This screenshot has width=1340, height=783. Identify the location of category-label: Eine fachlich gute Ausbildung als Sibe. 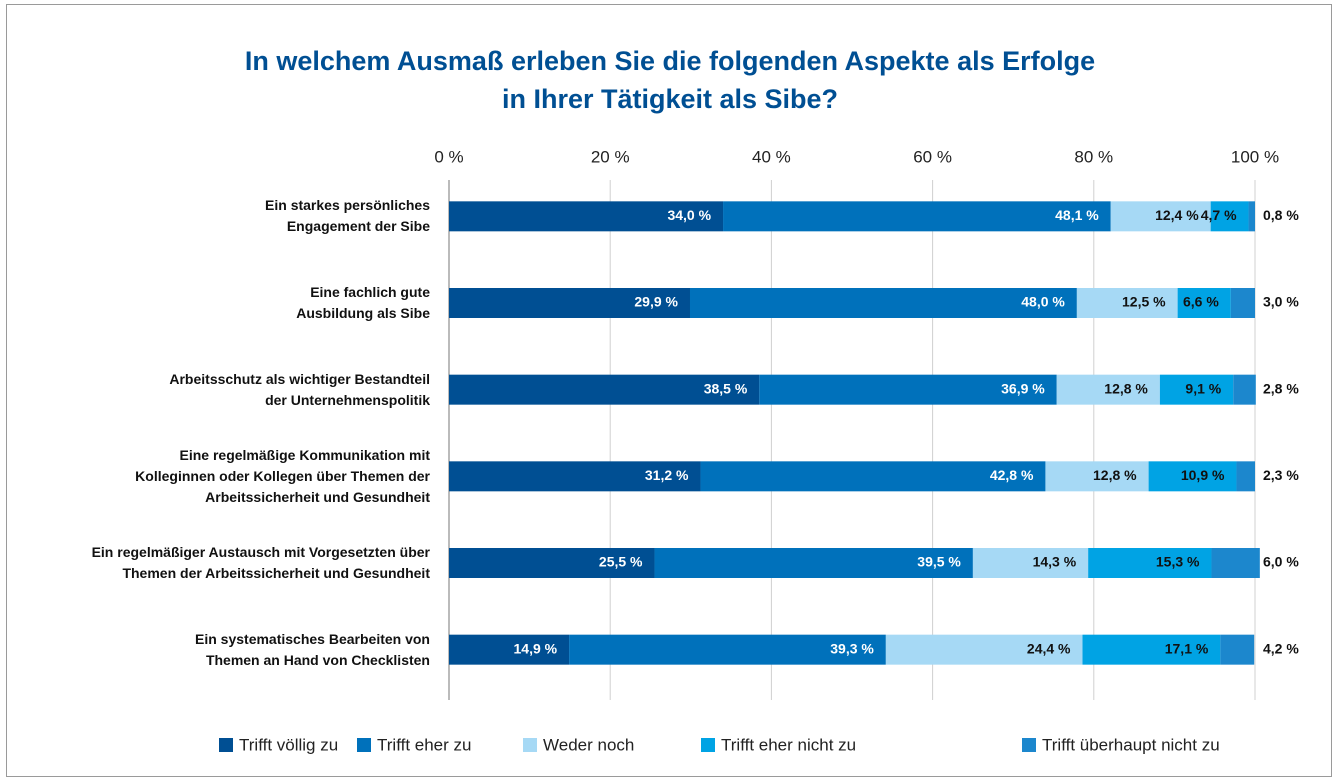
(363, 302).